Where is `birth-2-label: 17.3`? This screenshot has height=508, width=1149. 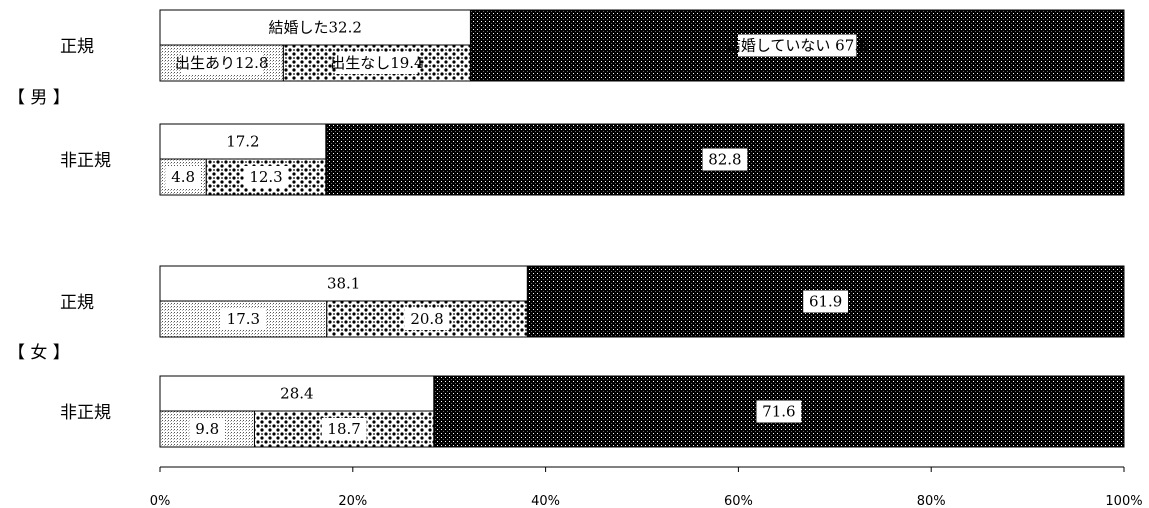
birth-2-label: 17.3 is located at coordinates (243, 319).